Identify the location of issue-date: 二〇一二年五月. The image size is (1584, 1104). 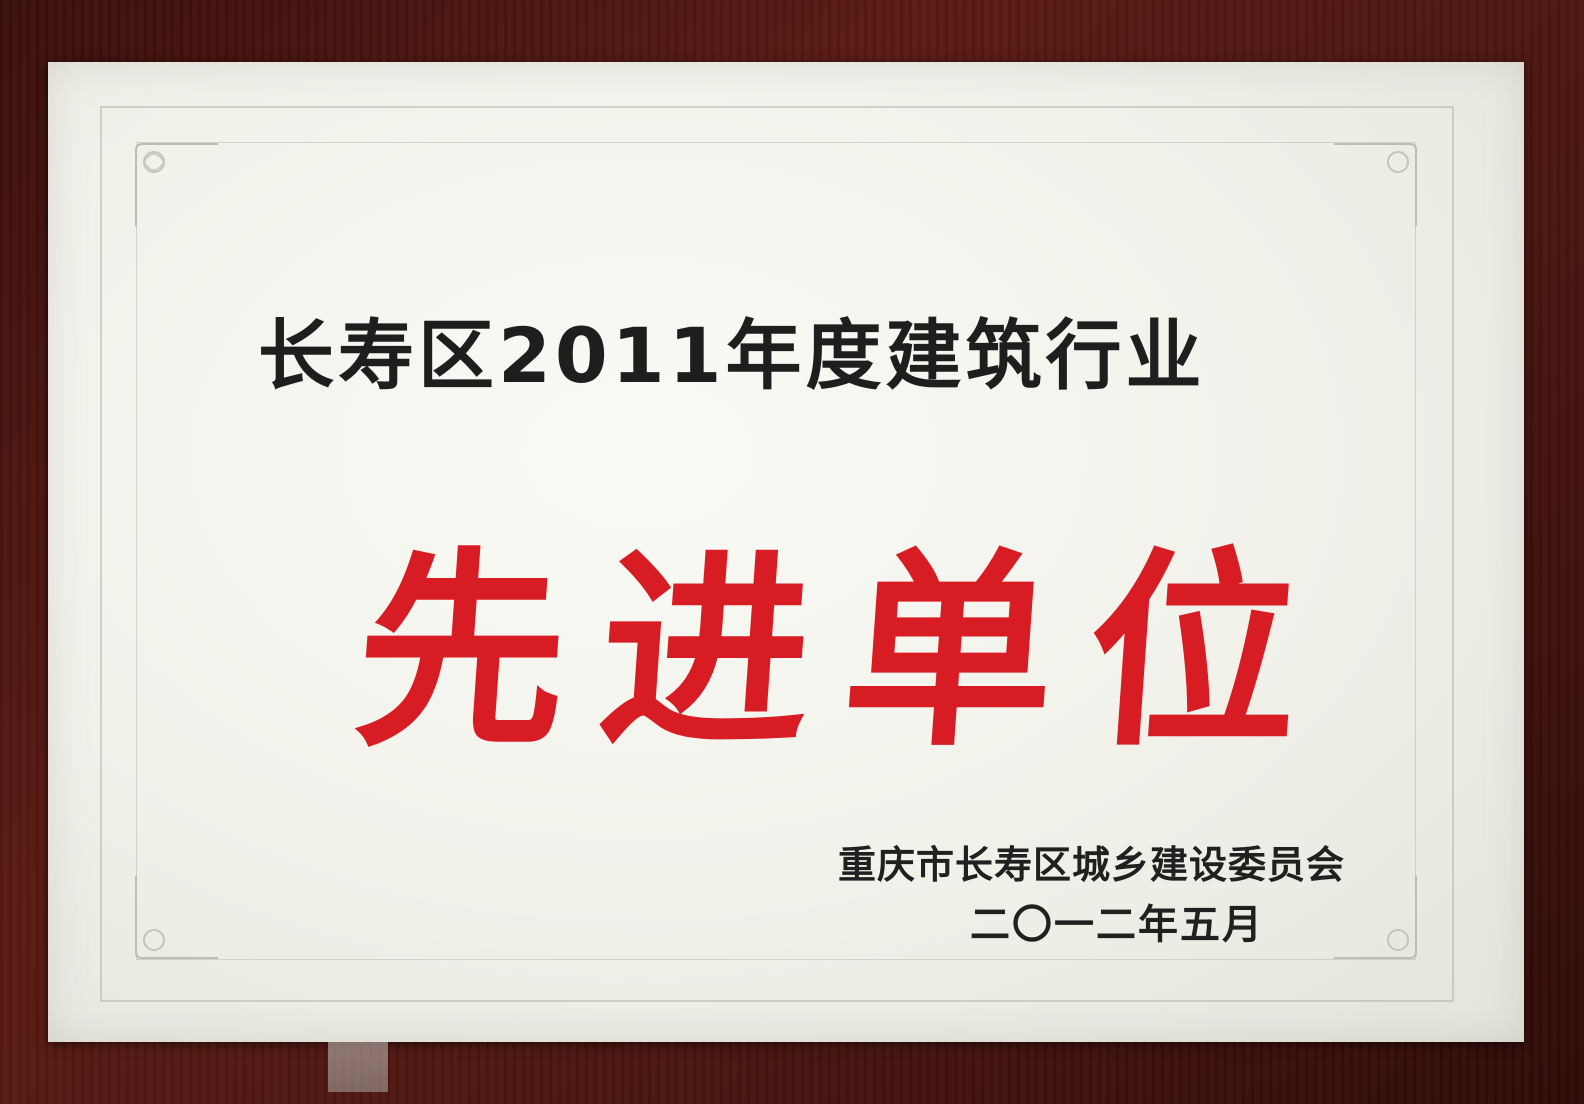
(1117, 925).